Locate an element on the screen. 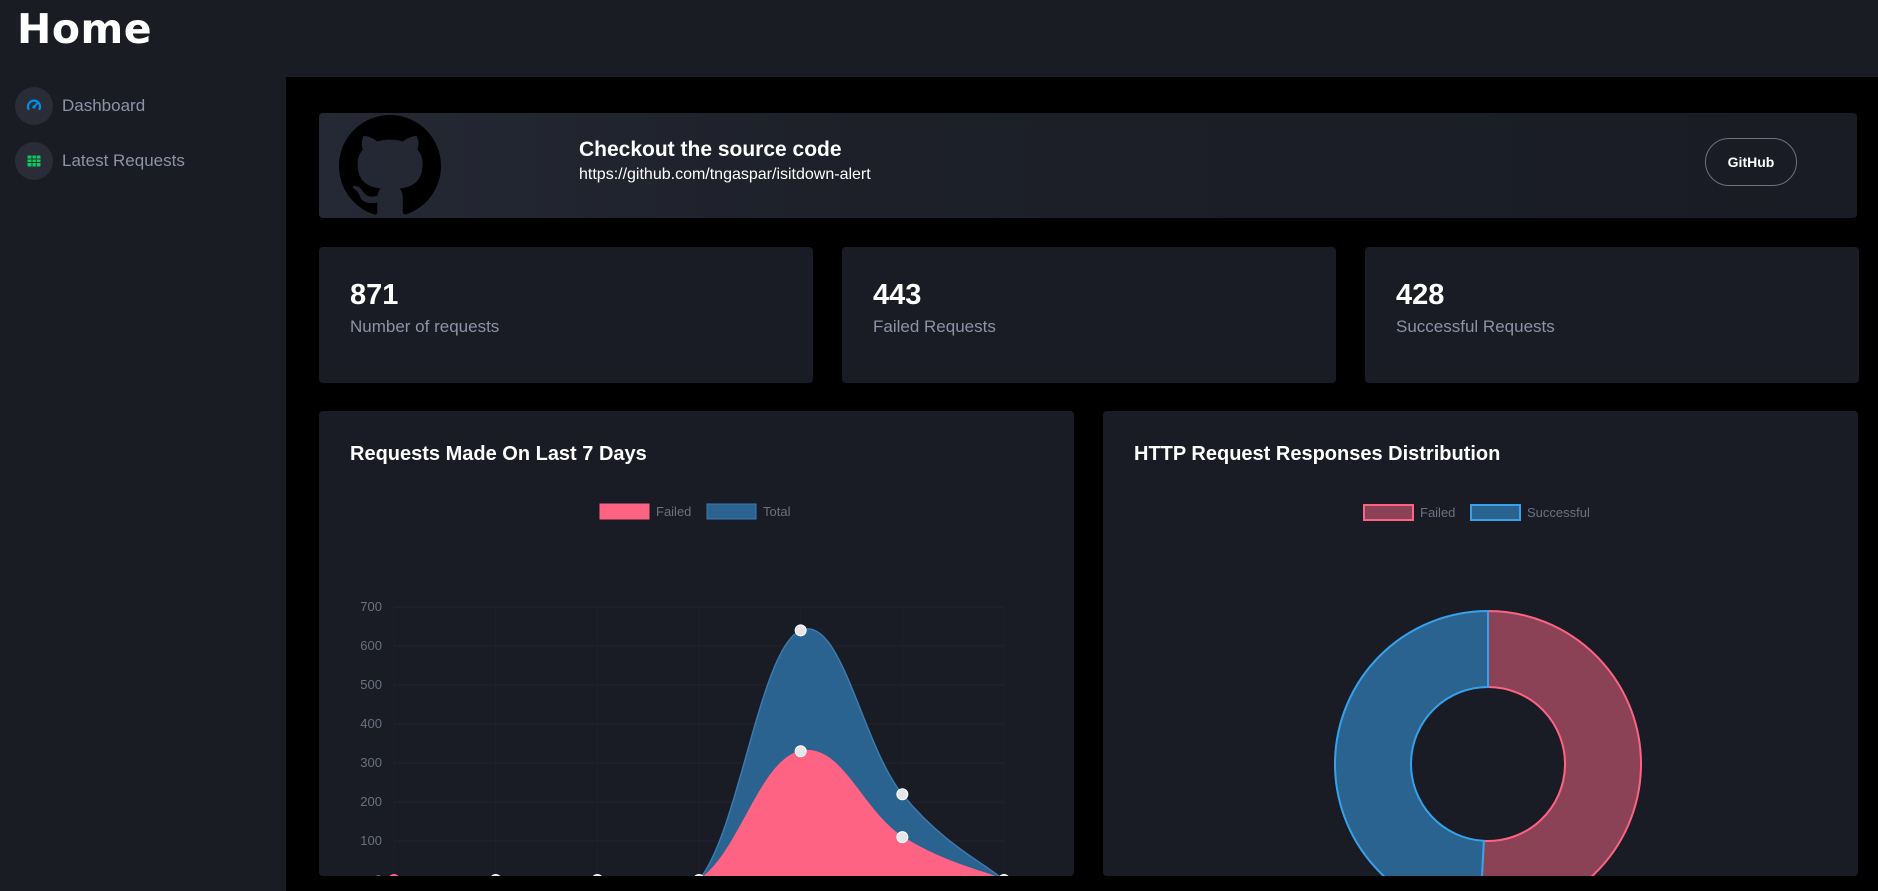 The width and height of the screenshot is (1878, 891). y-tick-label: 200 is located at coordinates (371, 801).